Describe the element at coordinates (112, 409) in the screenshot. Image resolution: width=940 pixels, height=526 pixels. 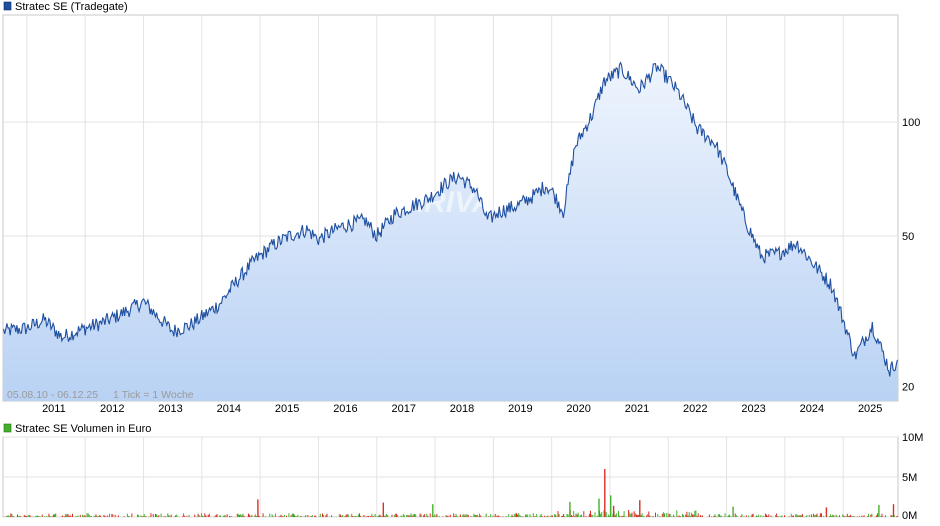
I see `x-tick-label: 2012` at that location.